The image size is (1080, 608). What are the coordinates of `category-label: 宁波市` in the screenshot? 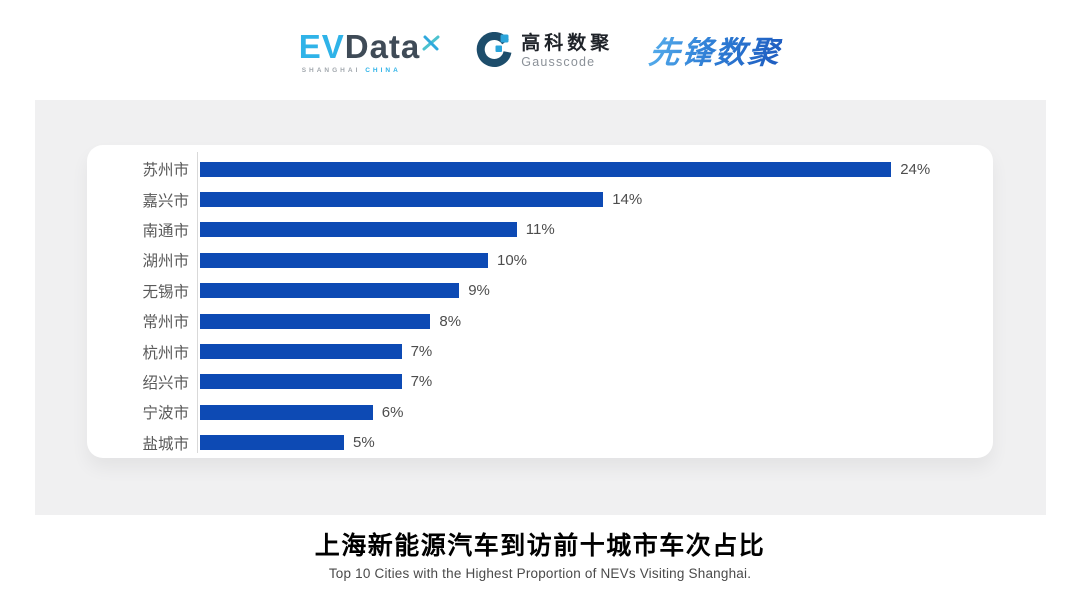 It's located at (165, 414).